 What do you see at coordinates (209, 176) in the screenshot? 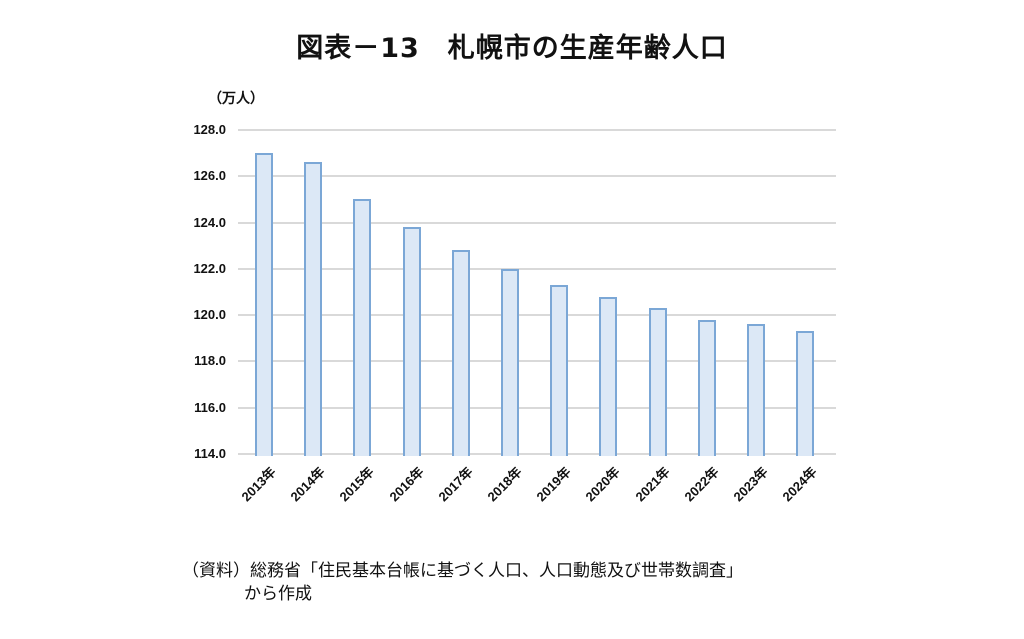
I see `y-tick-label: 126.0` at bounding box center [209, 176].